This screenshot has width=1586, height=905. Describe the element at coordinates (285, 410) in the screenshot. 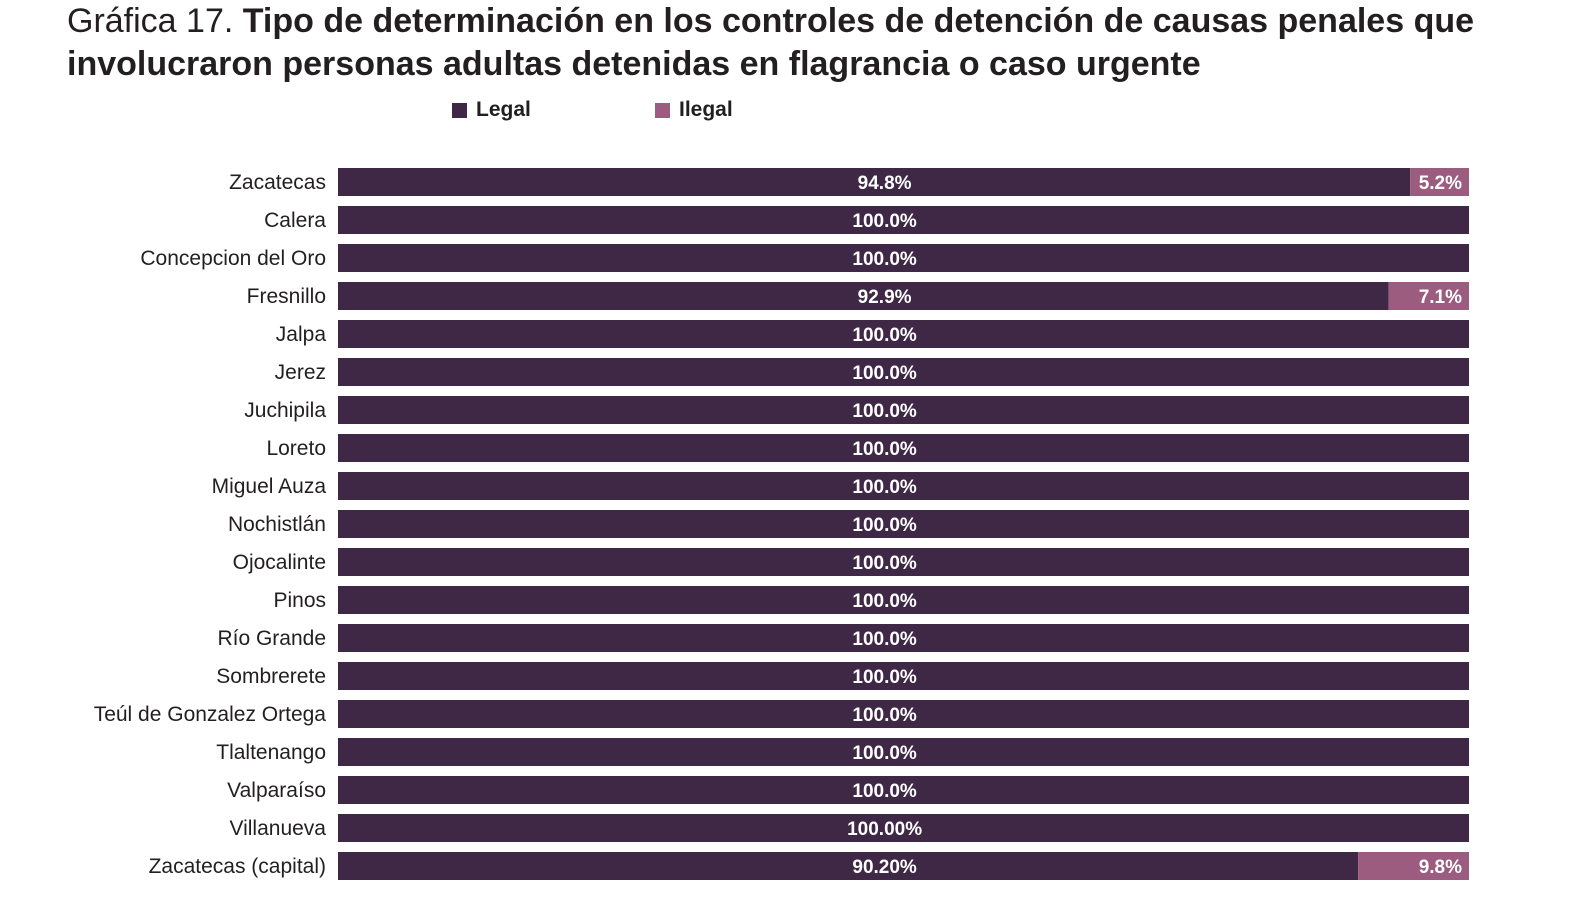

I see `category-label: Juchipila` at that location.